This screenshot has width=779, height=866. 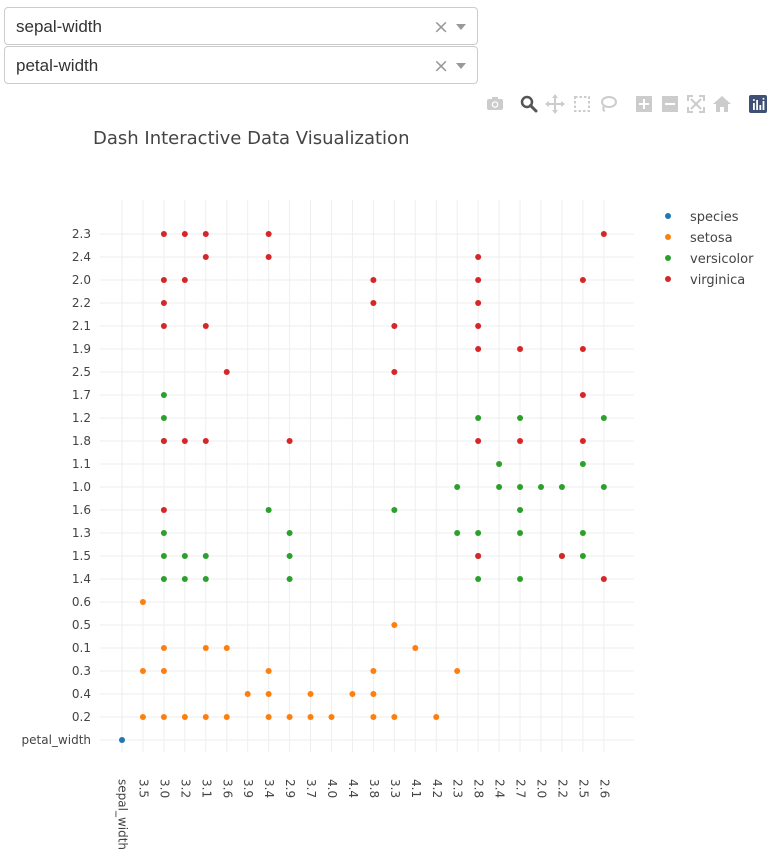 What do you see at coordinates (644, 104) in the screenshot?
I see `zoom-in-icon` at bounding box center [644, 104].